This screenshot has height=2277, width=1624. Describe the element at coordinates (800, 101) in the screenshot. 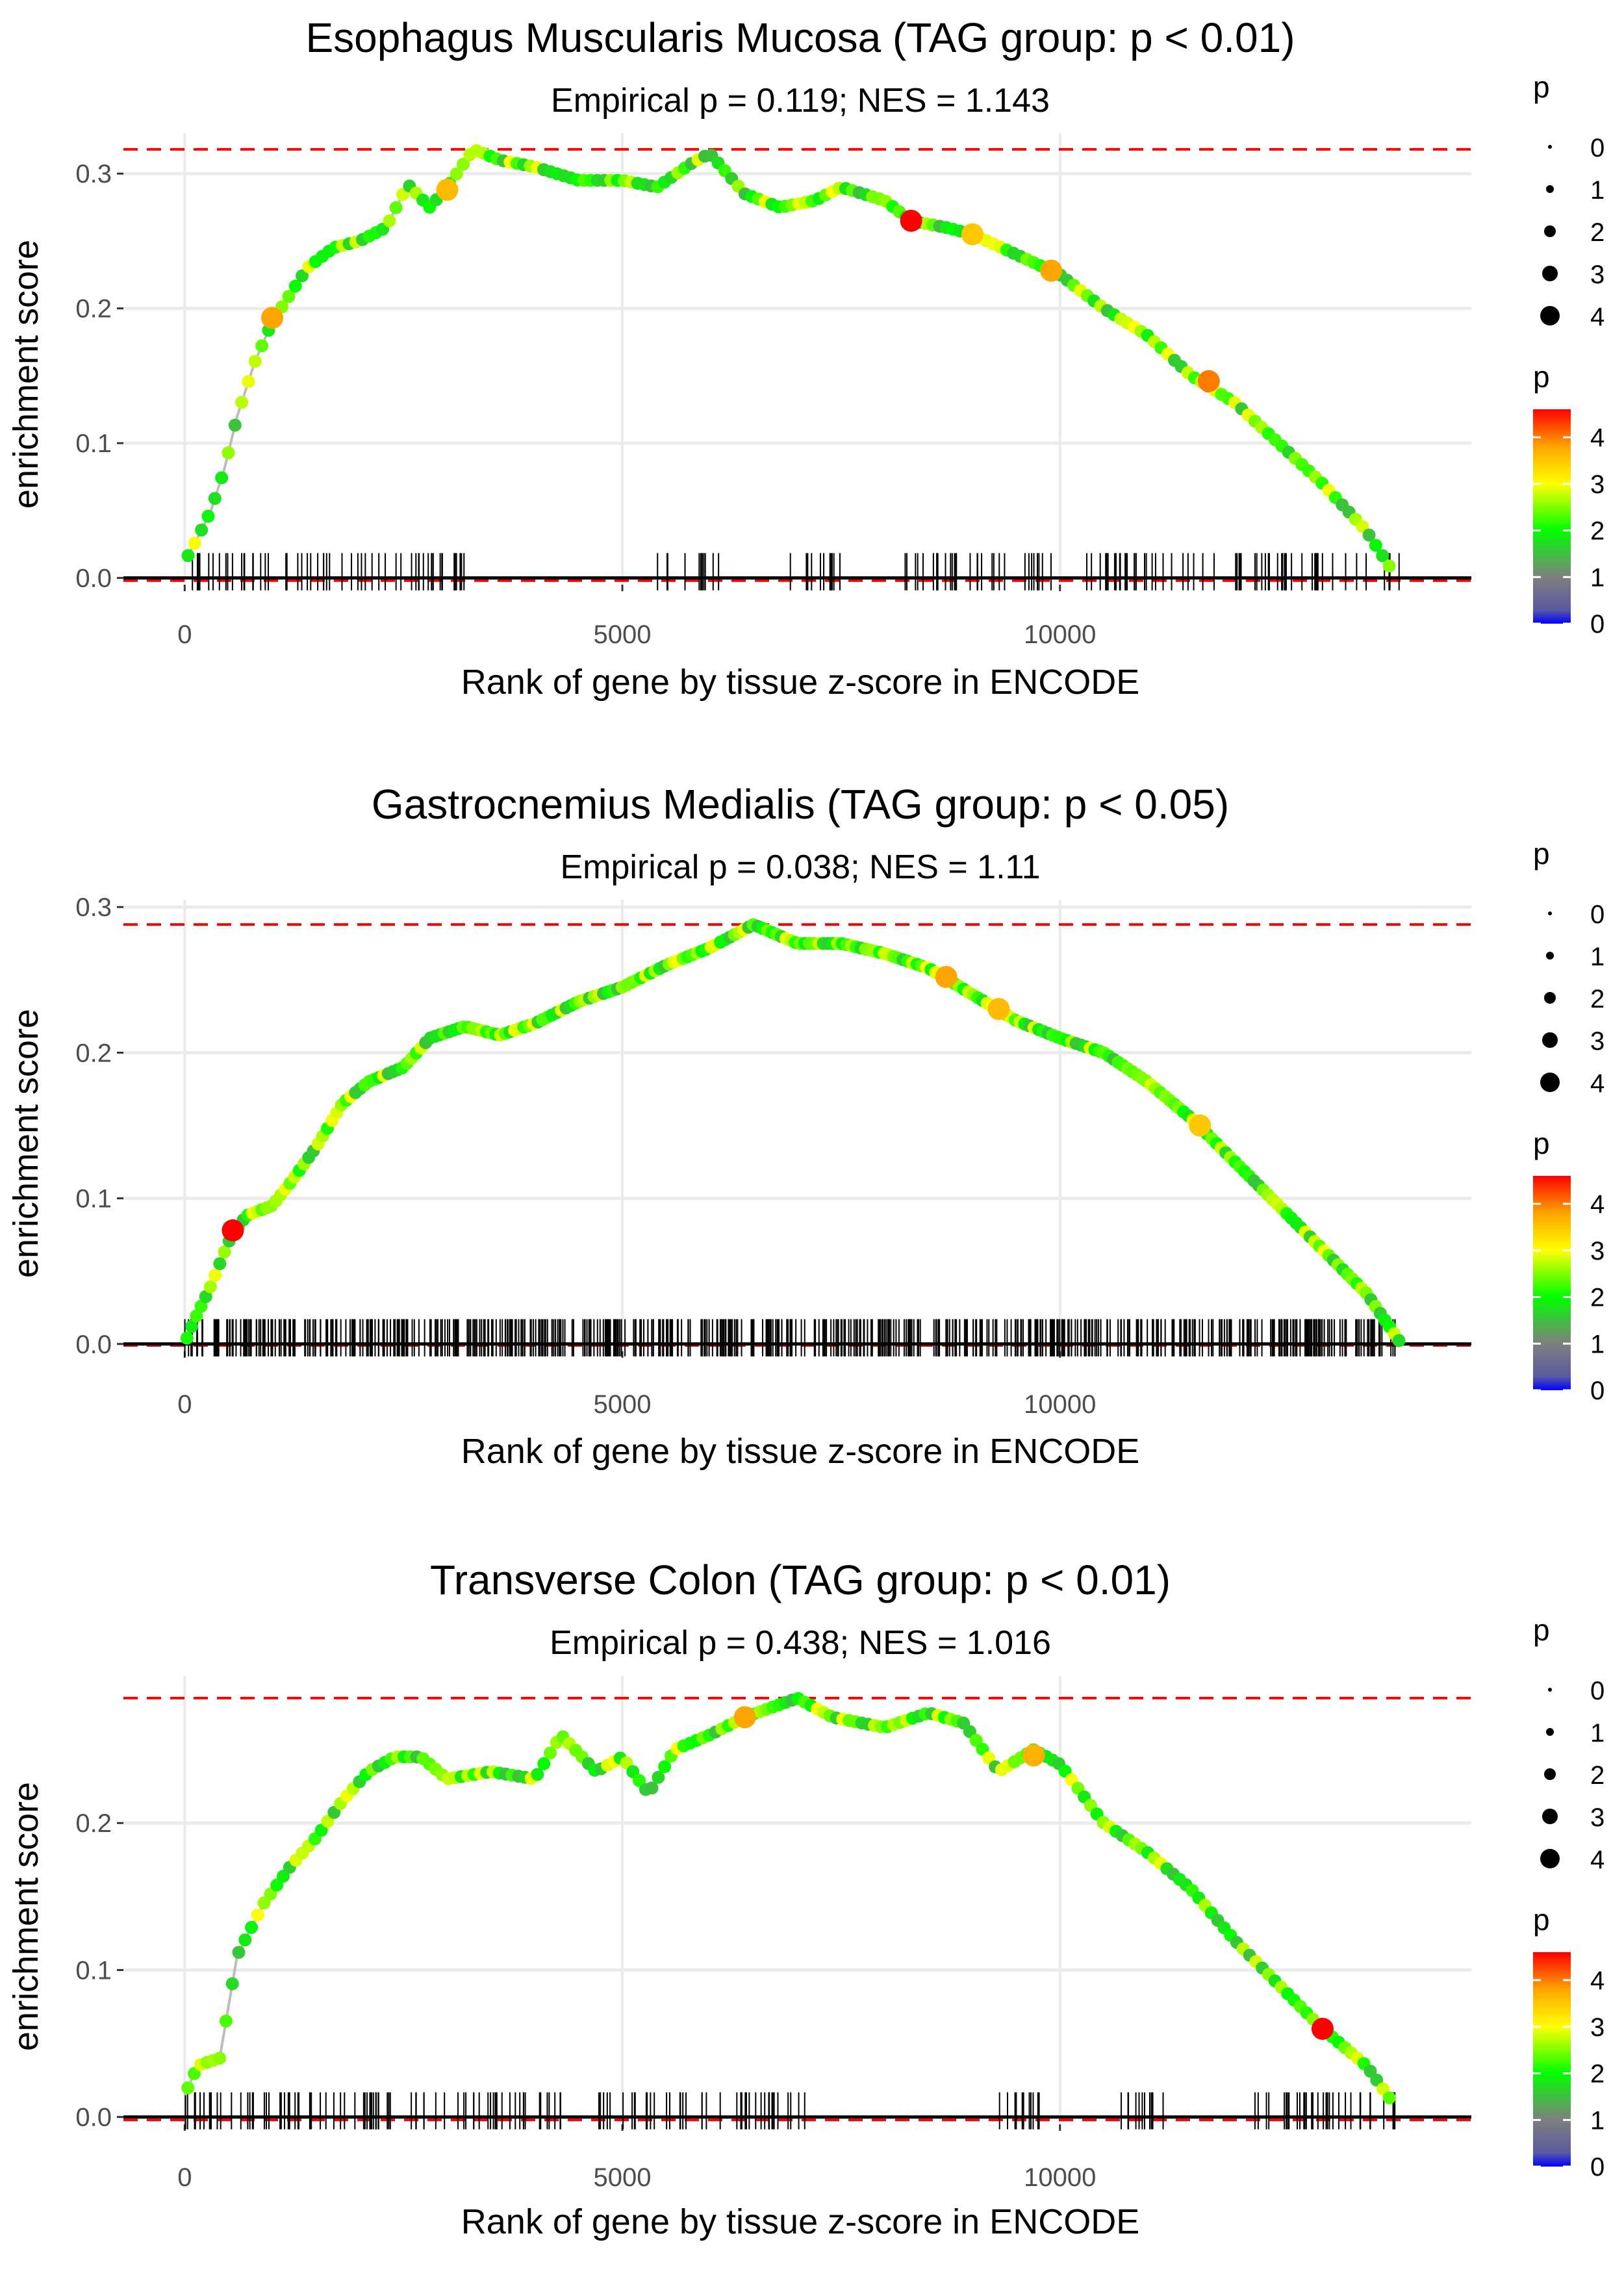

I see `chart-subtitle: Empirical p = 0.119; NES = 1.143` at that location.